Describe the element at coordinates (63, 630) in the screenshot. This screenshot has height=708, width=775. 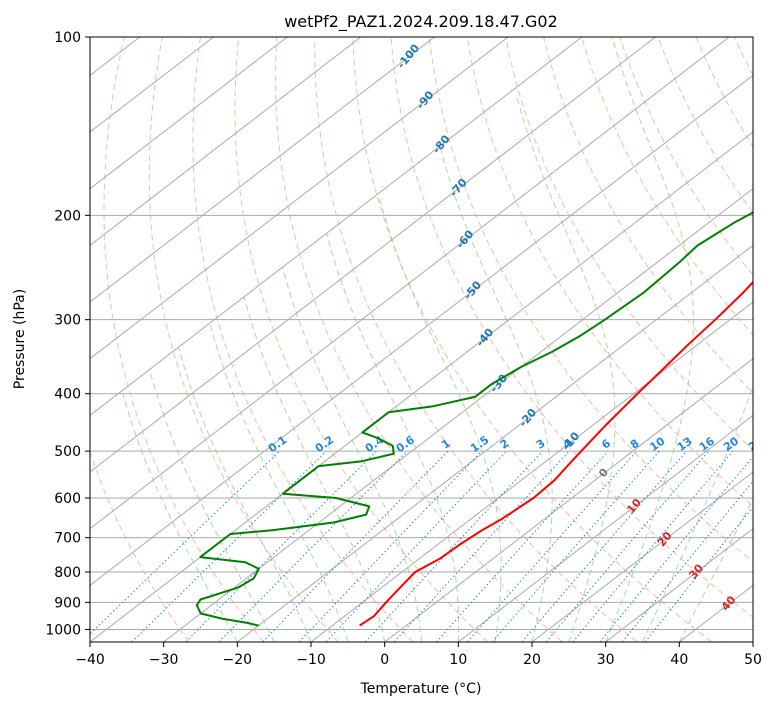
I see `y-tick-label: 1000` at that location.